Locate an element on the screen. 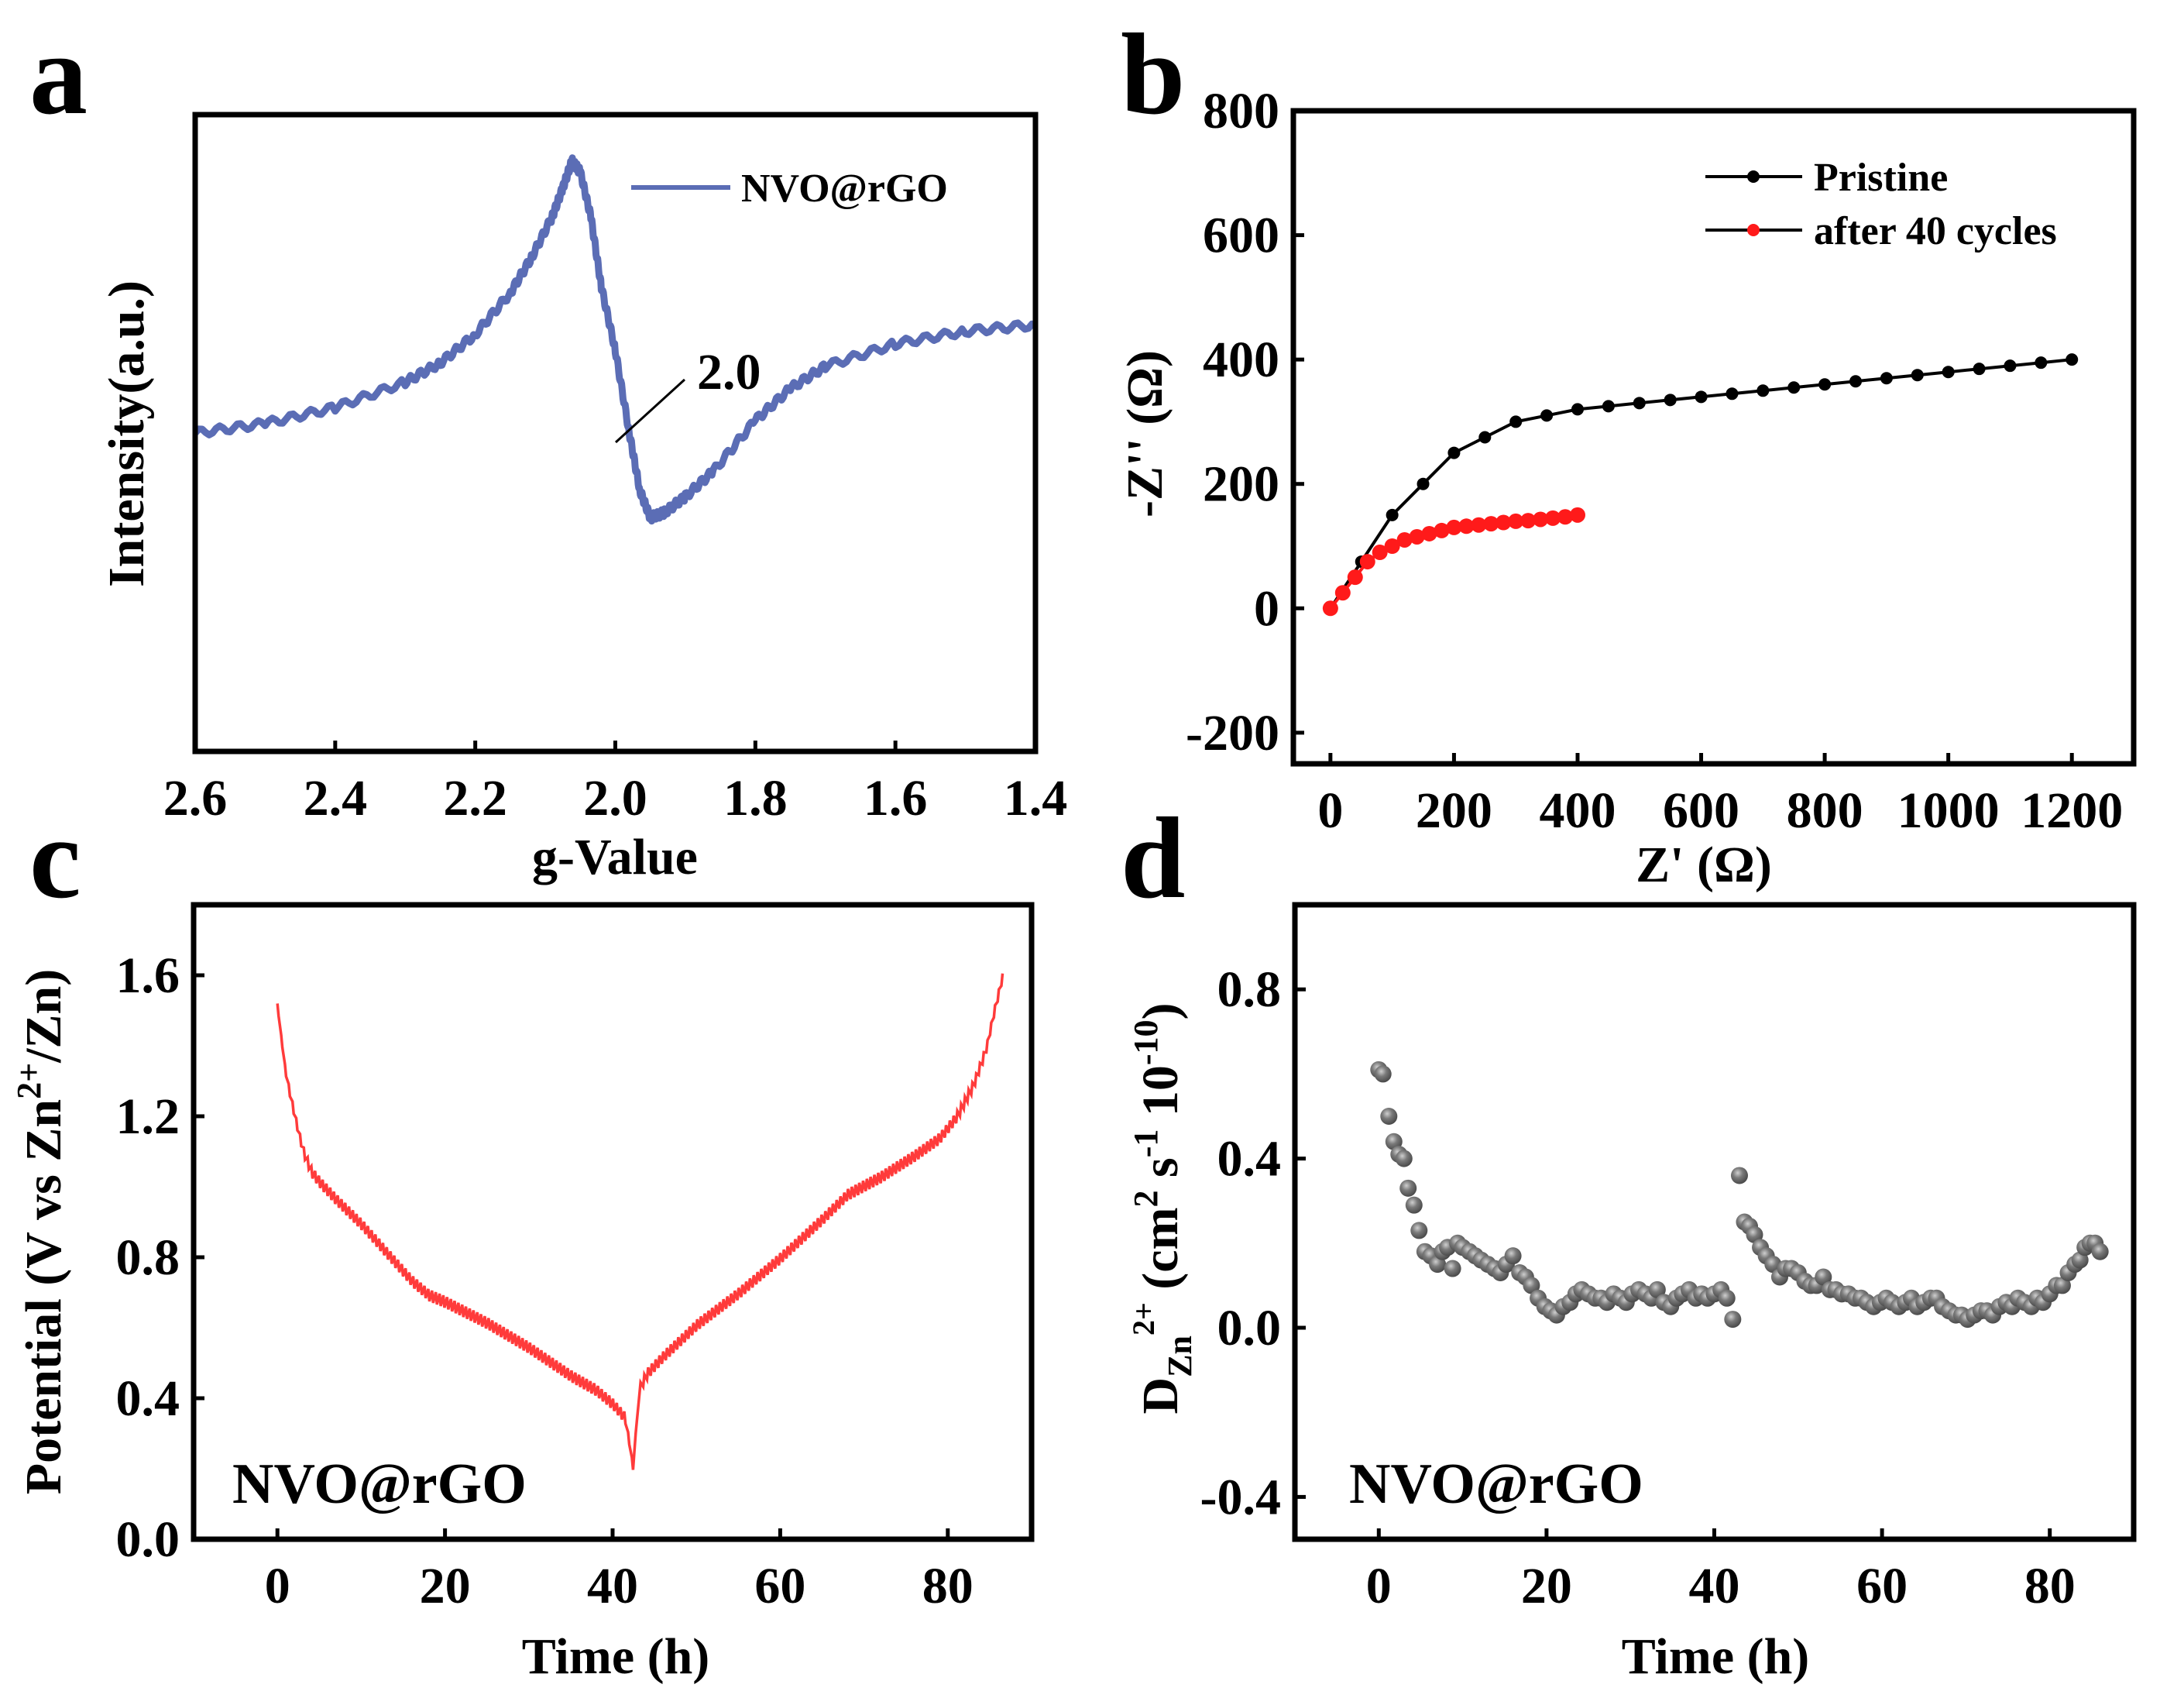 The width and height of the screenshot is (2184, 1705). legend-marker-pristine is located at coordinates (1754, 176).